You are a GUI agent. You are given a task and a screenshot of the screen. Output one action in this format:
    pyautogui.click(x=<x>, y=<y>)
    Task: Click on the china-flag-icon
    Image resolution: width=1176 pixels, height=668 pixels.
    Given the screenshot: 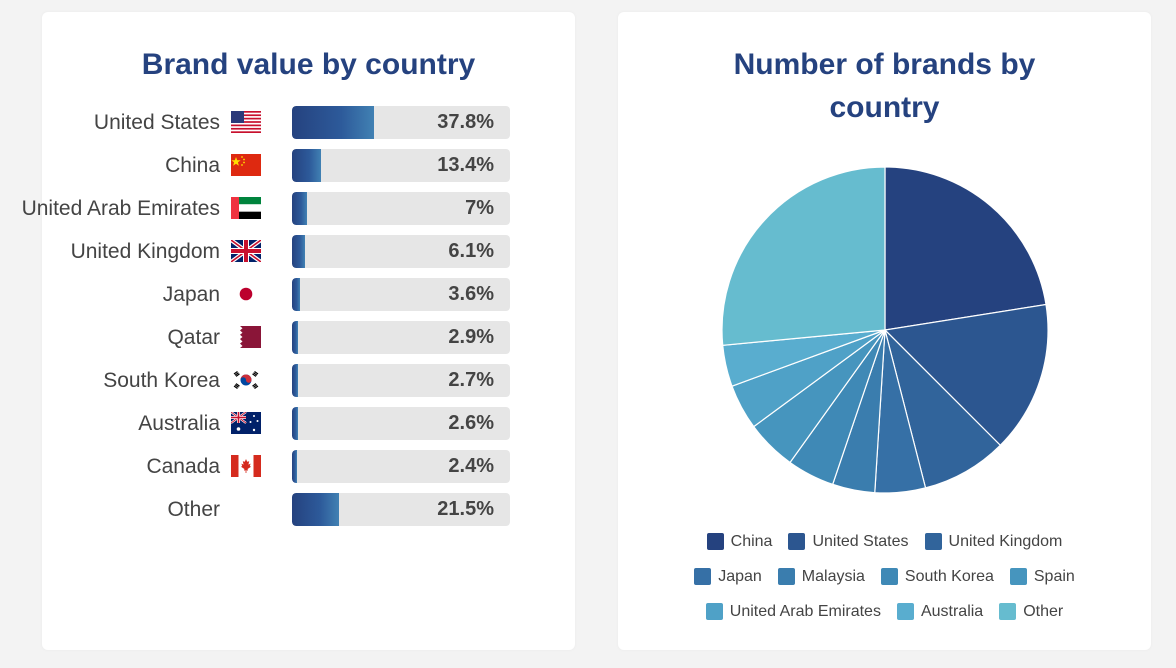 What is the action you would take?
    pyautogui.click(x=246, y=165)
    